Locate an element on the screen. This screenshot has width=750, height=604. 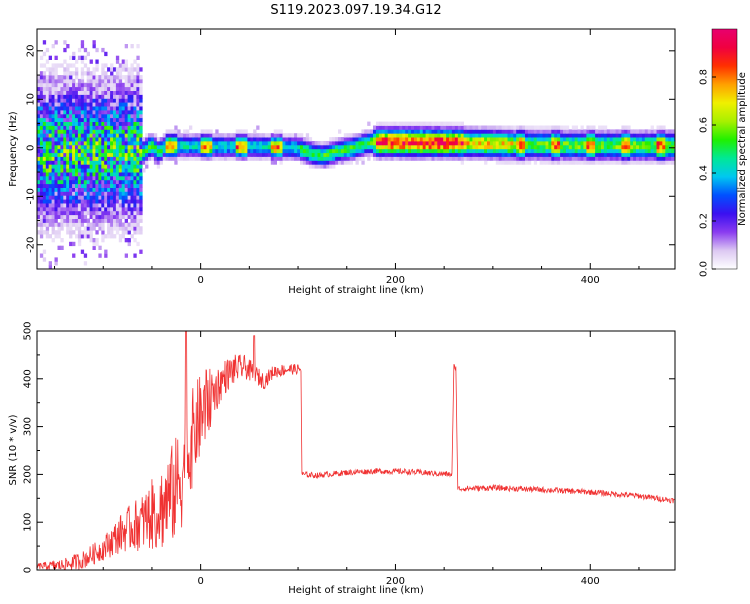
snr-ytick-label: 300 is located at coordinates (28, 426).